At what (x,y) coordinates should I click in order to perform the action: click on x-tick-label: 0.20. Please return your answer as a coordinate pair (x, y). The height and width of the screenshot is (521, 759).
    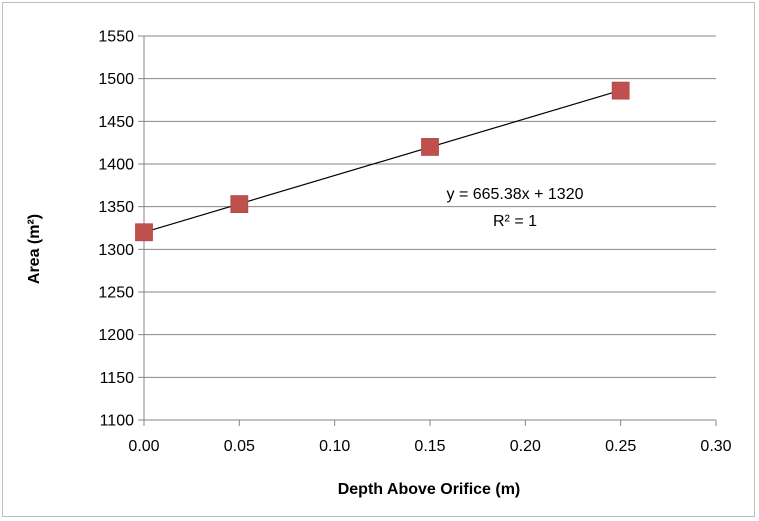
    Looking at the image, I should click on (525, 446).